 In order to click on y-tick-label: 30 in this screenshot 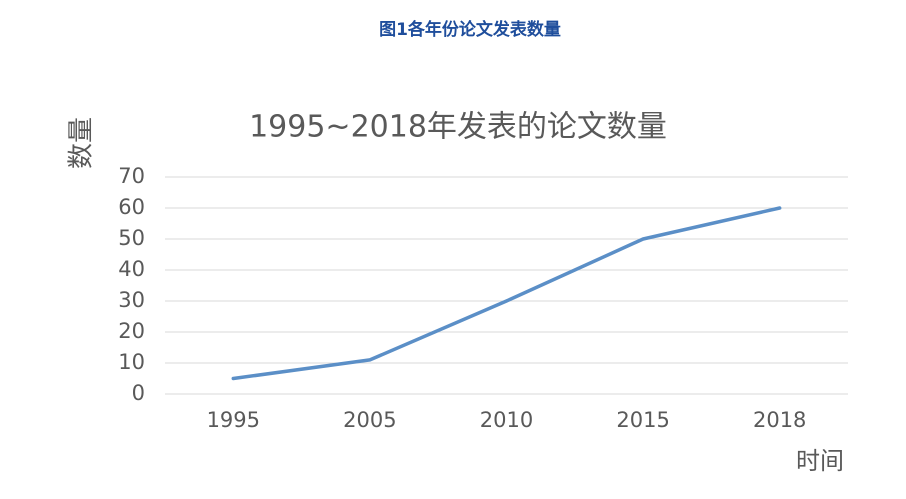, I will do `click(131, 300)`.